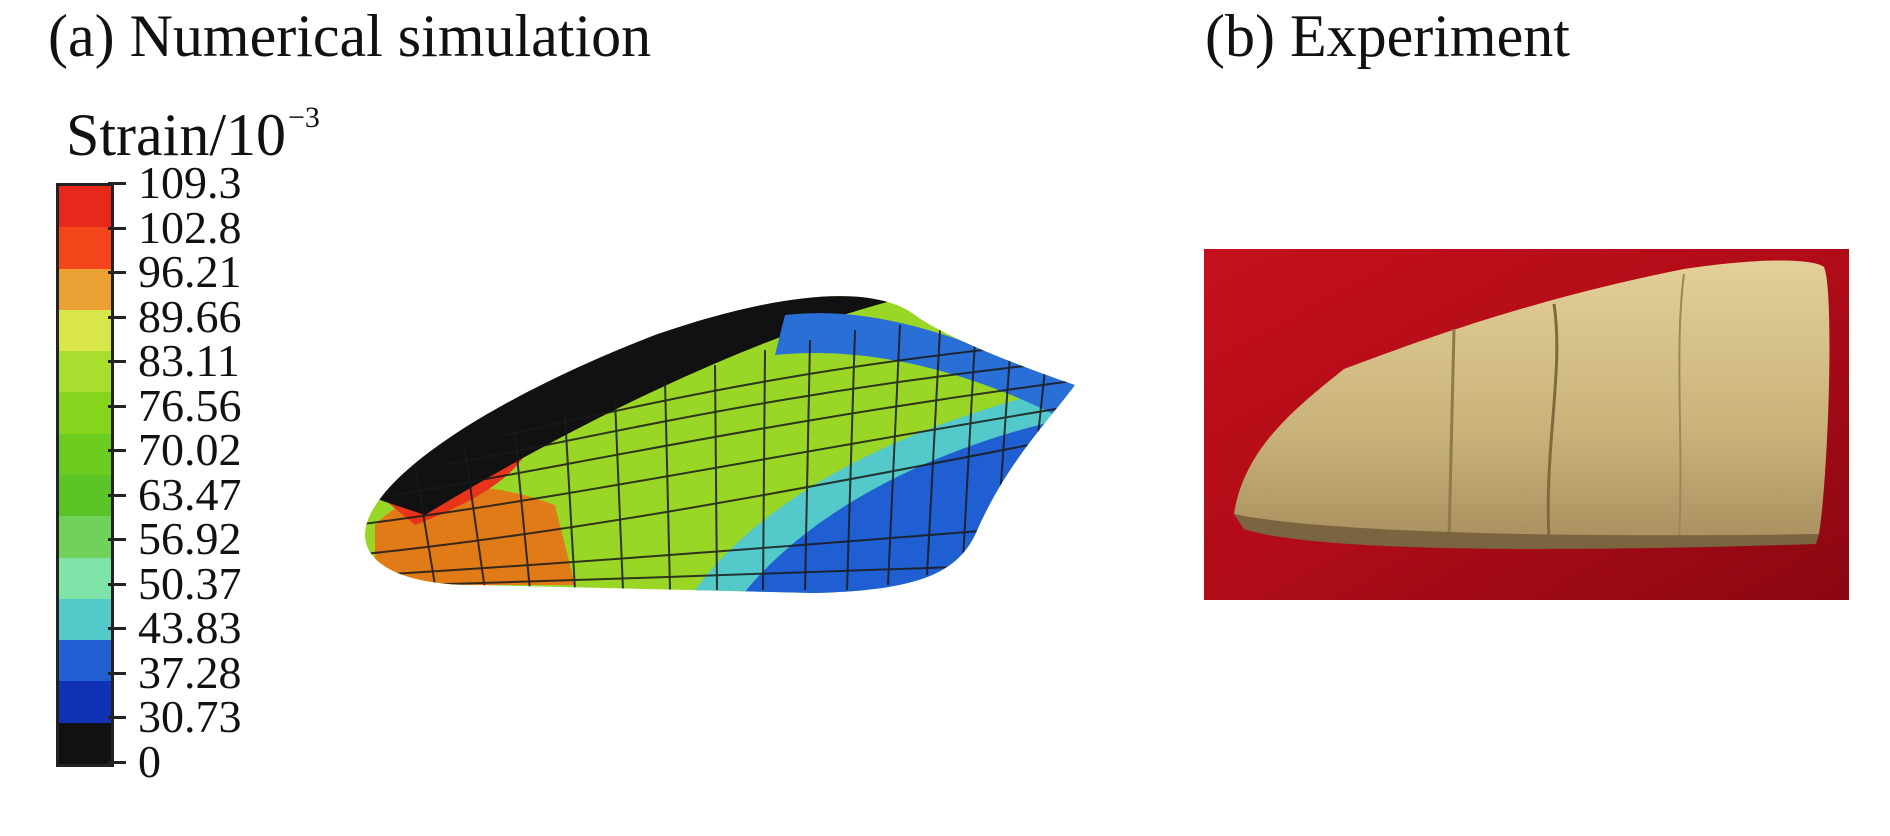  I want to click on top-edge-dark, so click(640, 405).